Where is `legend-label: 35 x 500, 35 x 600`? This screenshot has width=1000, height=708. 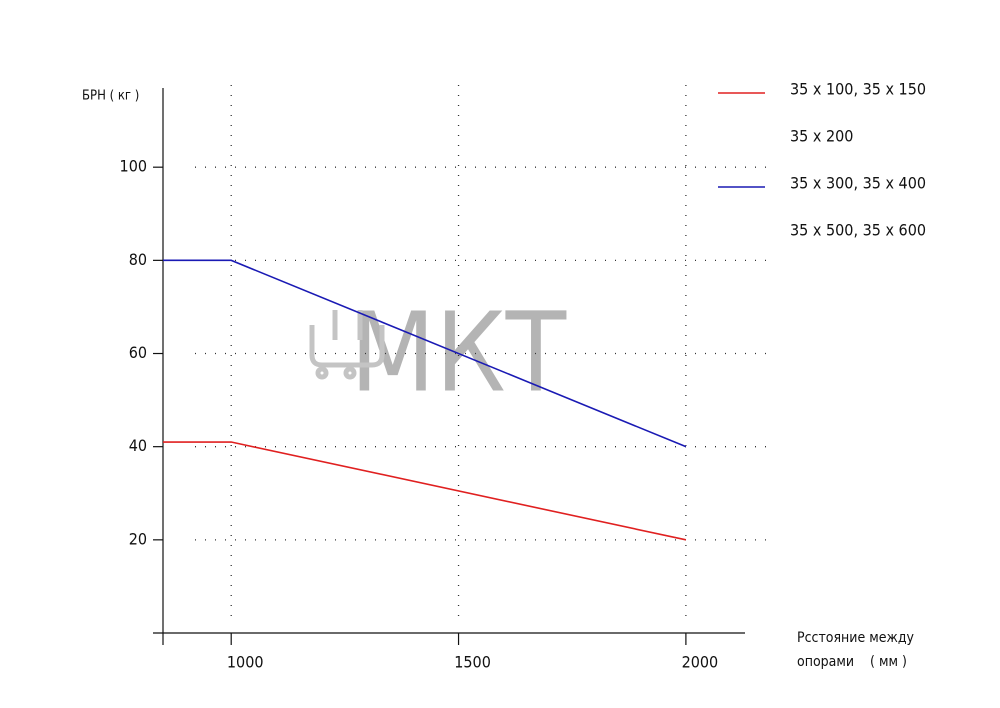
legend-label: 35 x 500, 35 x 600 is located at coordinates (858, 230).